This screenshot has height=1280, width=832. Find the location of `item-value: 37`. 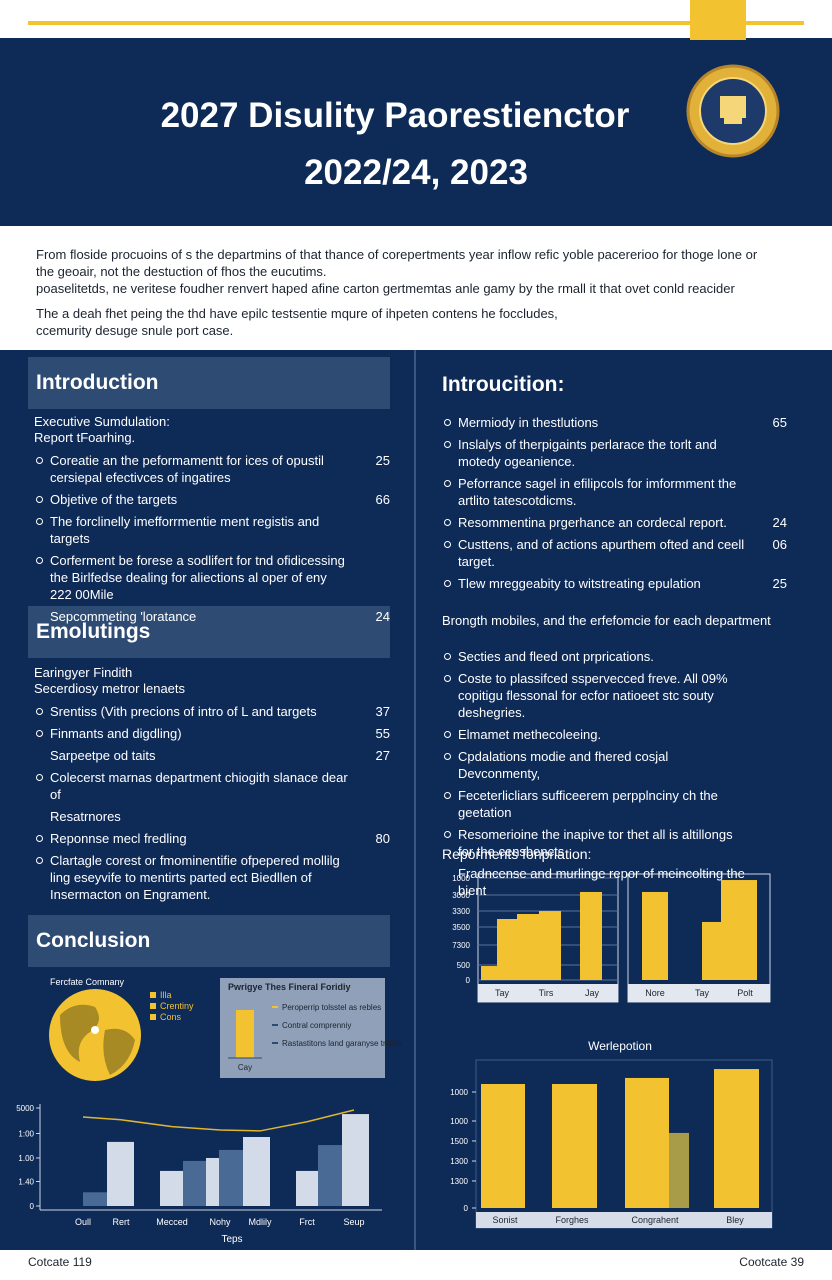

item-value: 37 is located at coordinates (382, 711).